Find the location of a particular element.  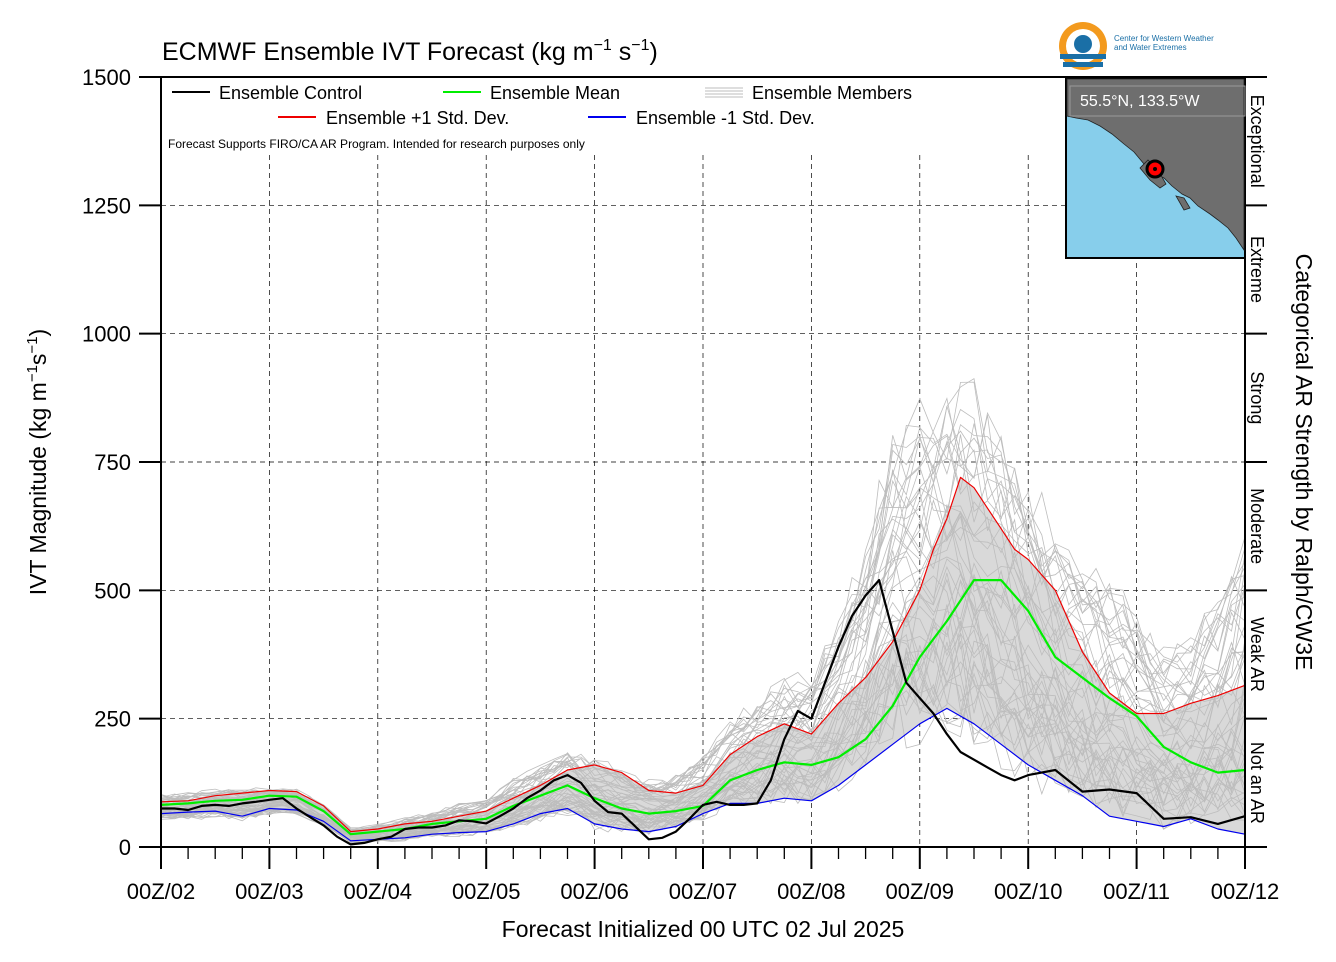

logo-drop-icon is located at coordinates (1083, 44).